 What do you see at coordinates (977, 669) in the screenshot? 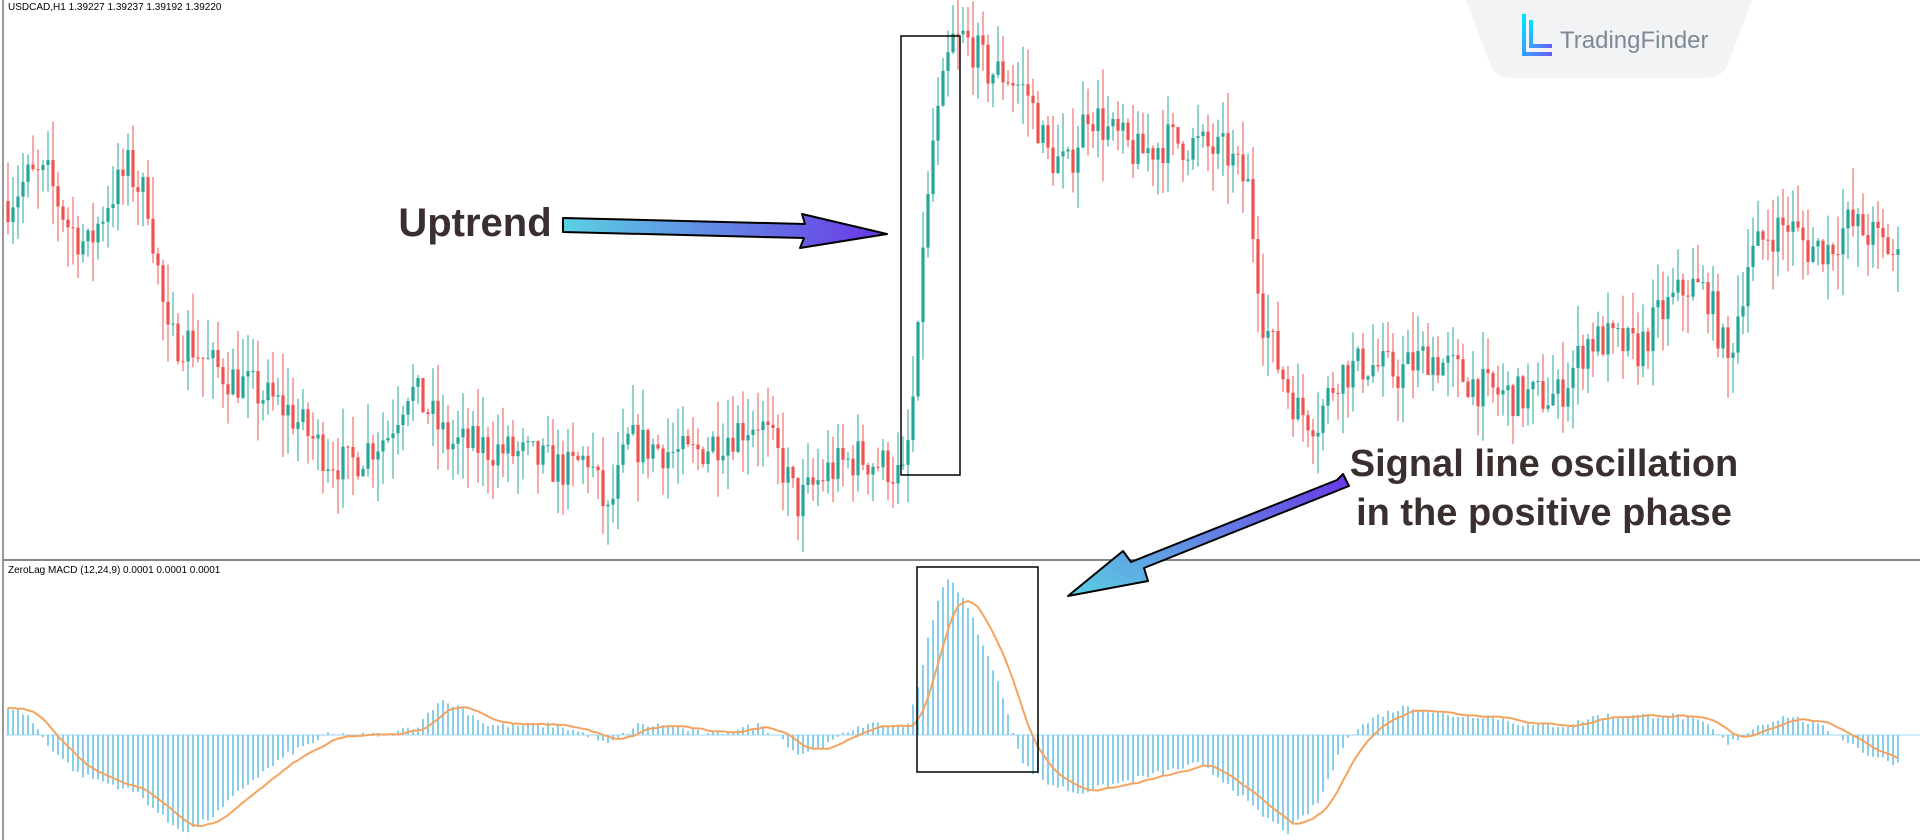
I see `signal-highlight-box` at bounding box center [977, 669].